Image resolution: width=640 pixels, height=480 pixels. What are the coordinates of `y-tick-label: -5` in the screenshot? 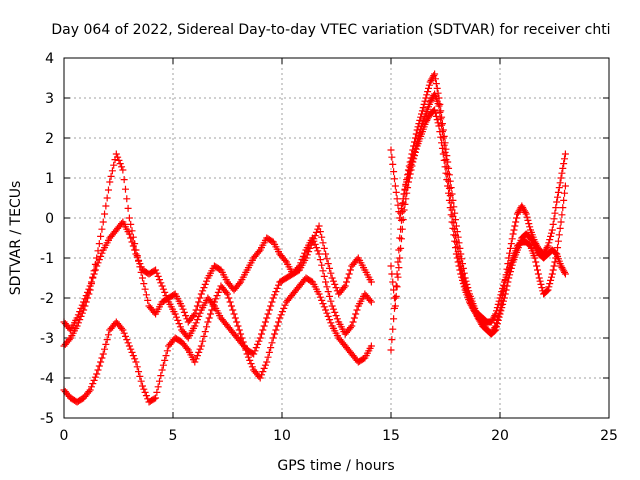 It's located at (47, 419).